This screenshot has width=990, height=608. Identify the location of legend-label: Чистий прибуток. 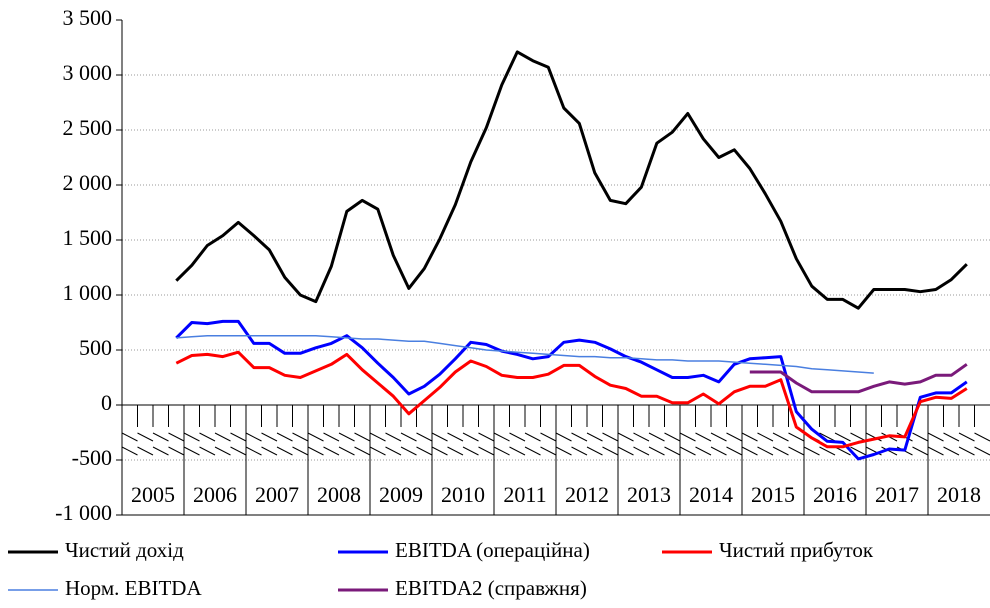
(796, 550).